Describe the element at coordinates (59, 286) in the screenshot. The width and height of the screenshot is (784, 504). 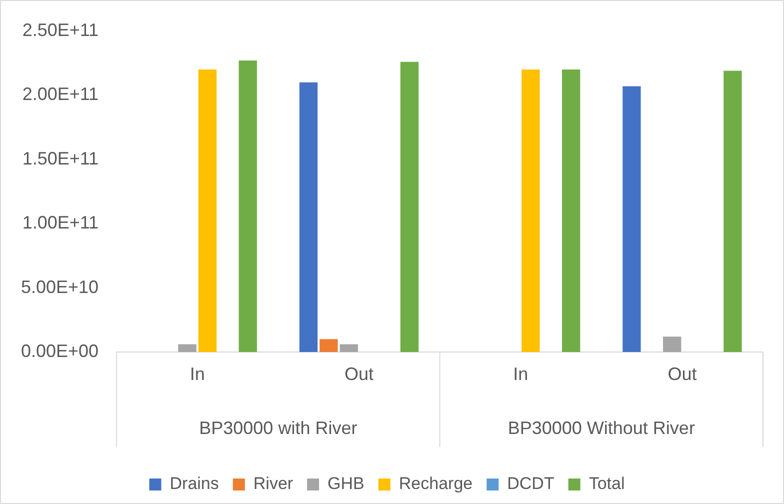
I see `y-tick-label: 5.00E+10` at that location.